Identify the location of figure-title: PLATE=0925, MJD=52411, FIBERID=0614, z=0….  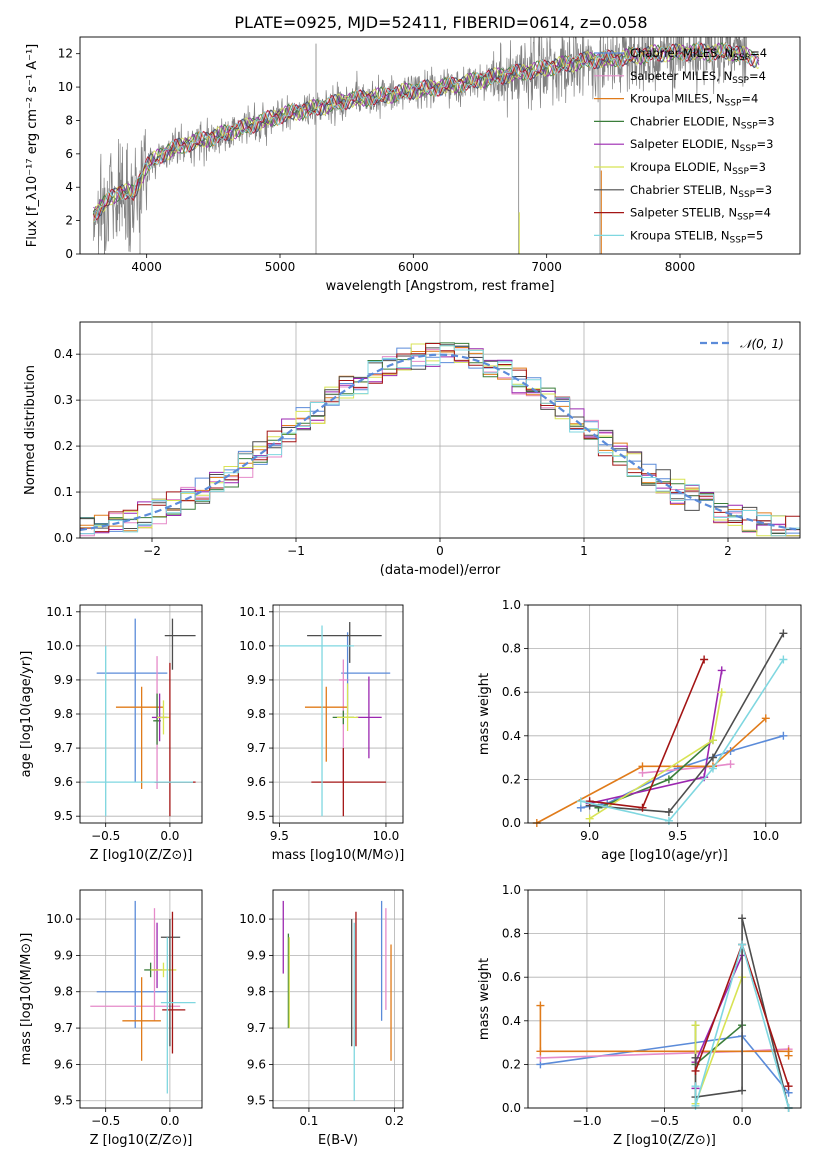
(440, 22).